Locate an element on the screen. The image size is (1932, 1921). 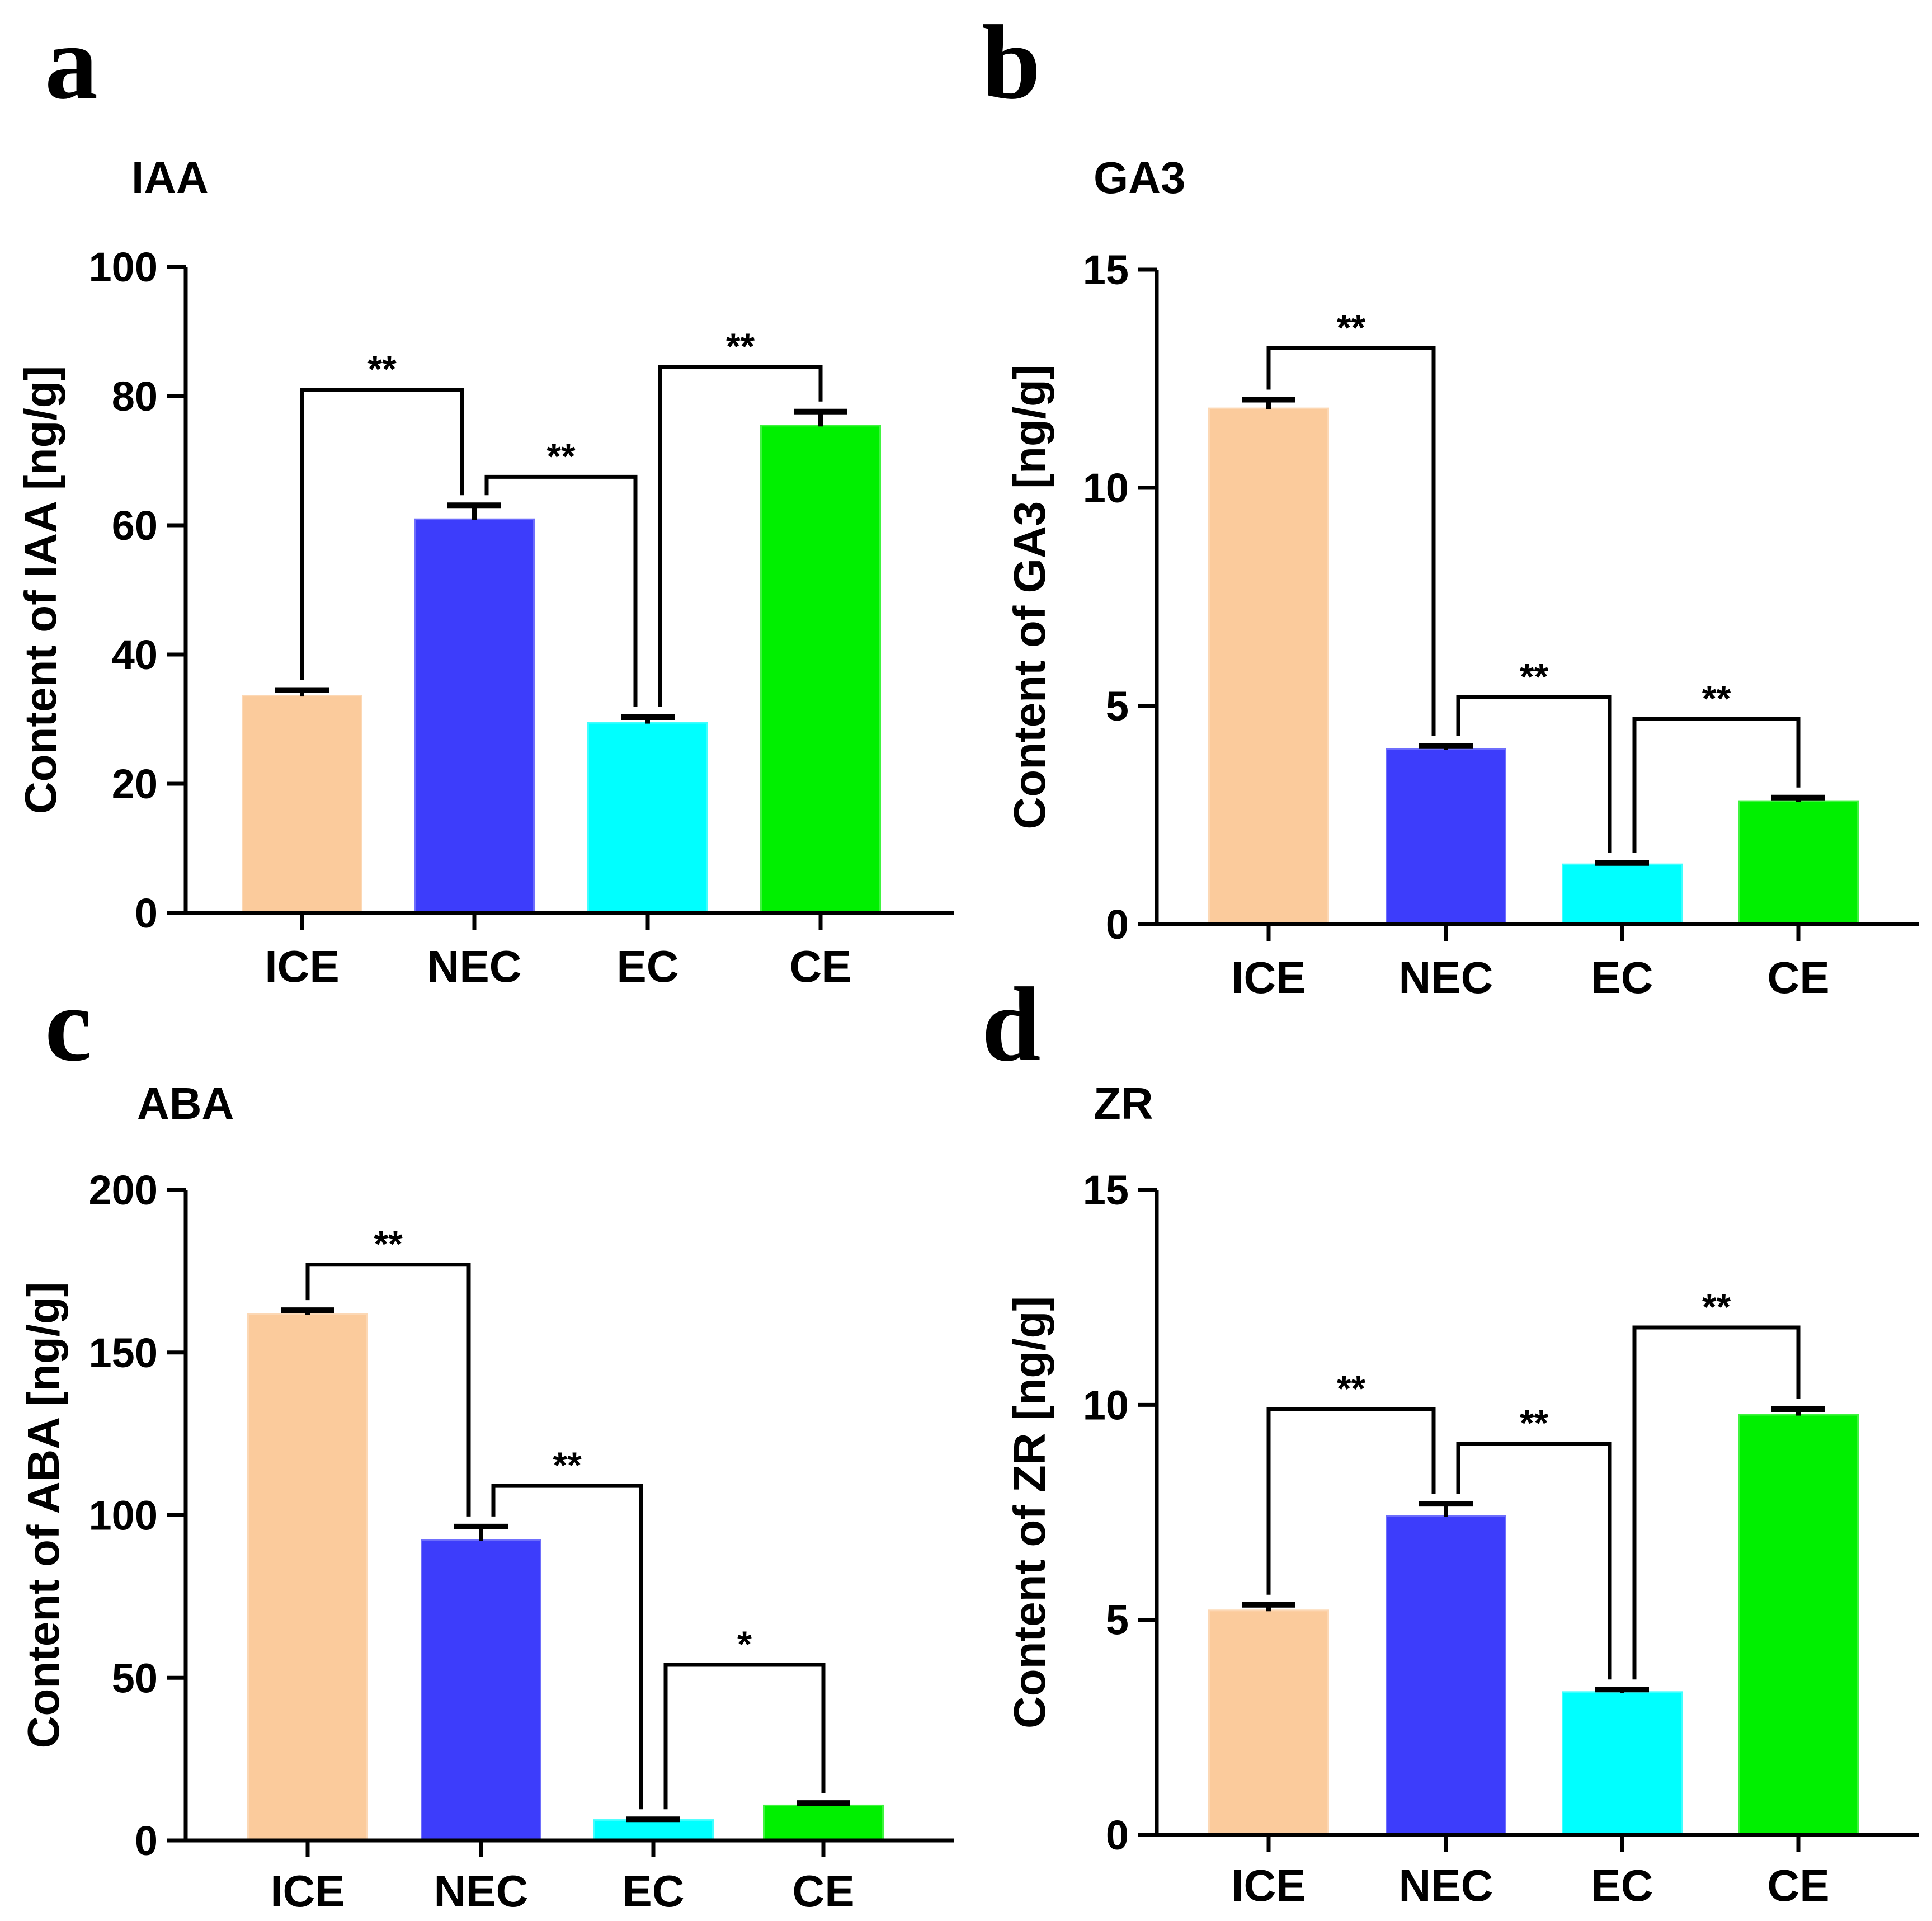
chart-title: GA3 is located at coordinates (1140, 178).